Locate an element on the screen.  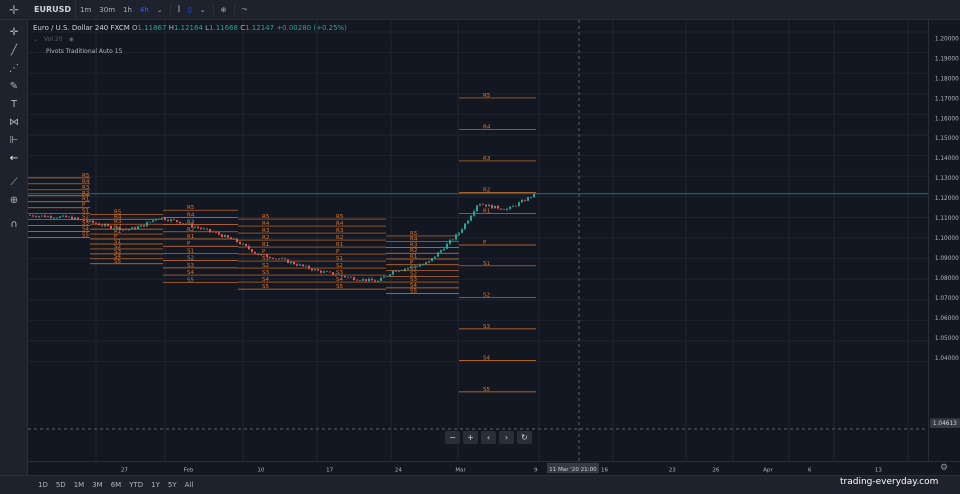
pivot-label: R1 is located at coordinates (339, 245).